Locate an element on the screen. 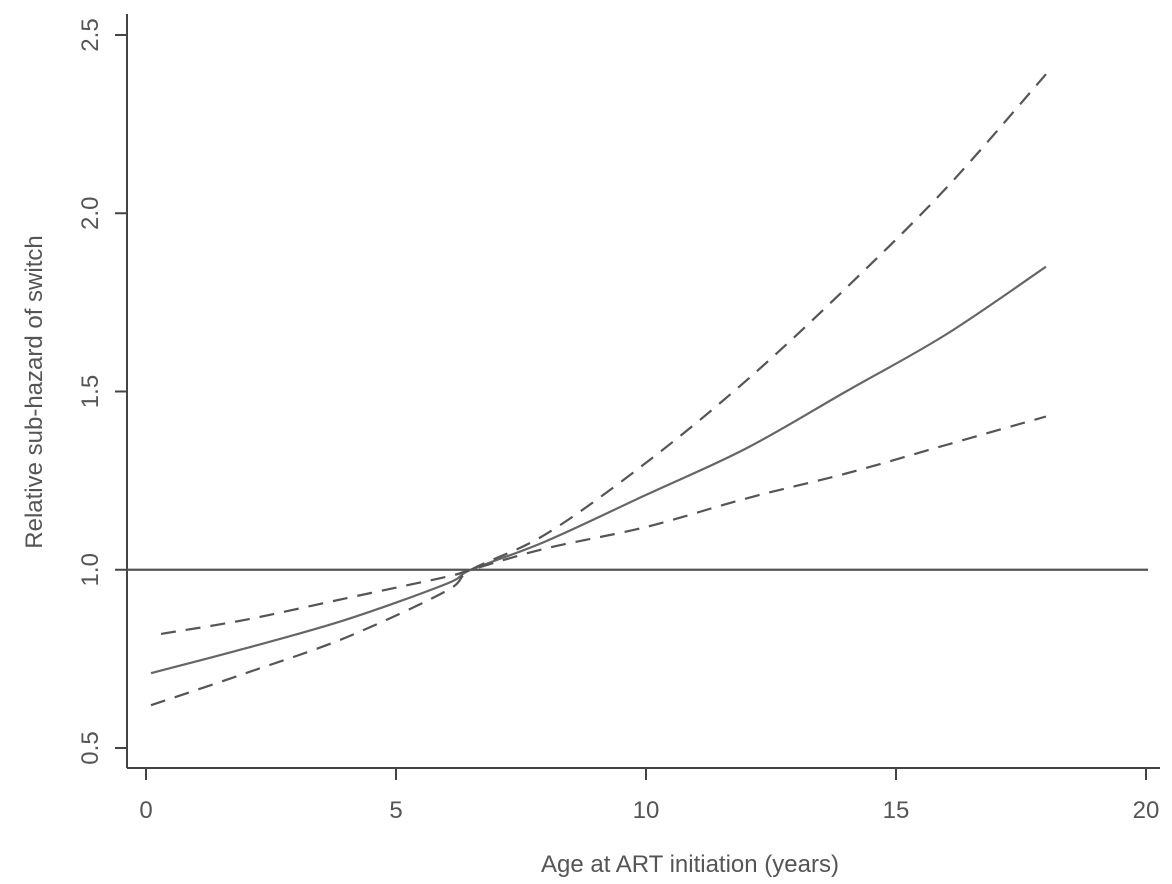  y-tick-label: 1.0 is located at coordinates (90, 569).